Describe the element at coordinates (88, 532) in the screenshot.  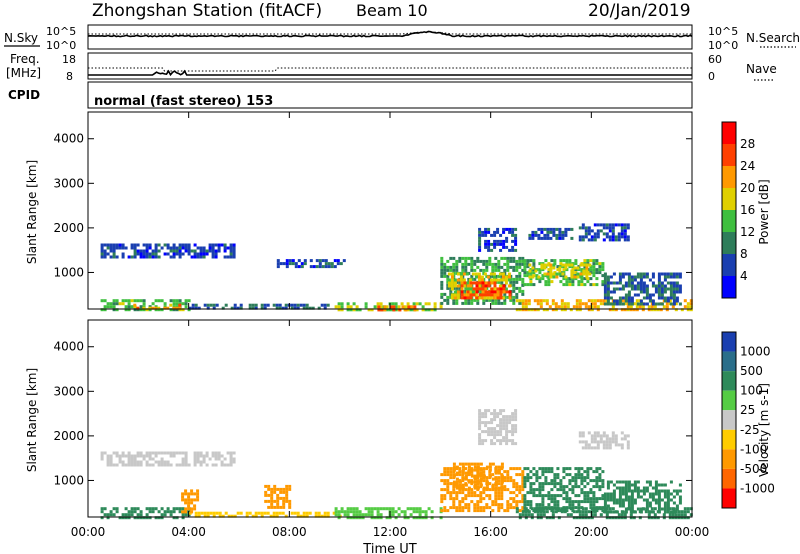
I see `x-tick-label: 00:00` at that location.